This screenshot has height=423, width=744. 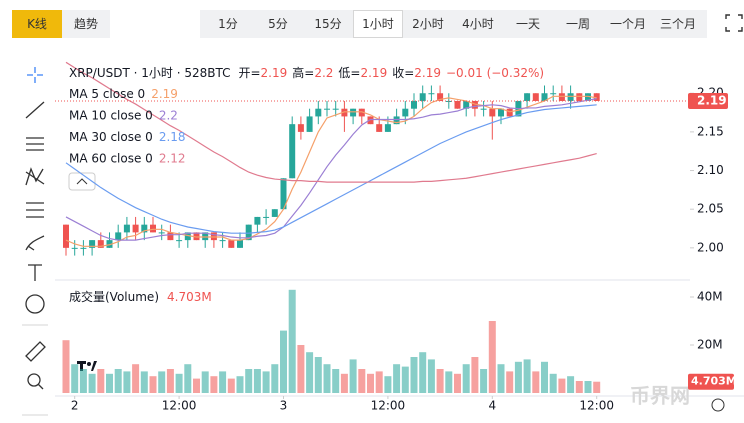 What do you see at coordinates (75, 406) in the screenshot?
I see `x-tick-label: 2` at bounding box center [75, 406].